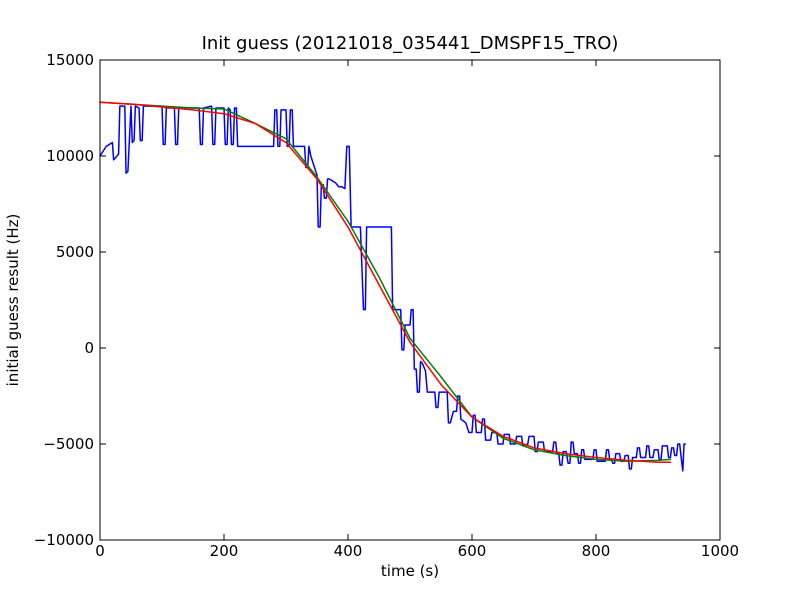 This screenshot has height=600, width=800. Describe the element at coordinates (68, 444) in the screenshot. I see `y-tick-label: −5000` at that location.